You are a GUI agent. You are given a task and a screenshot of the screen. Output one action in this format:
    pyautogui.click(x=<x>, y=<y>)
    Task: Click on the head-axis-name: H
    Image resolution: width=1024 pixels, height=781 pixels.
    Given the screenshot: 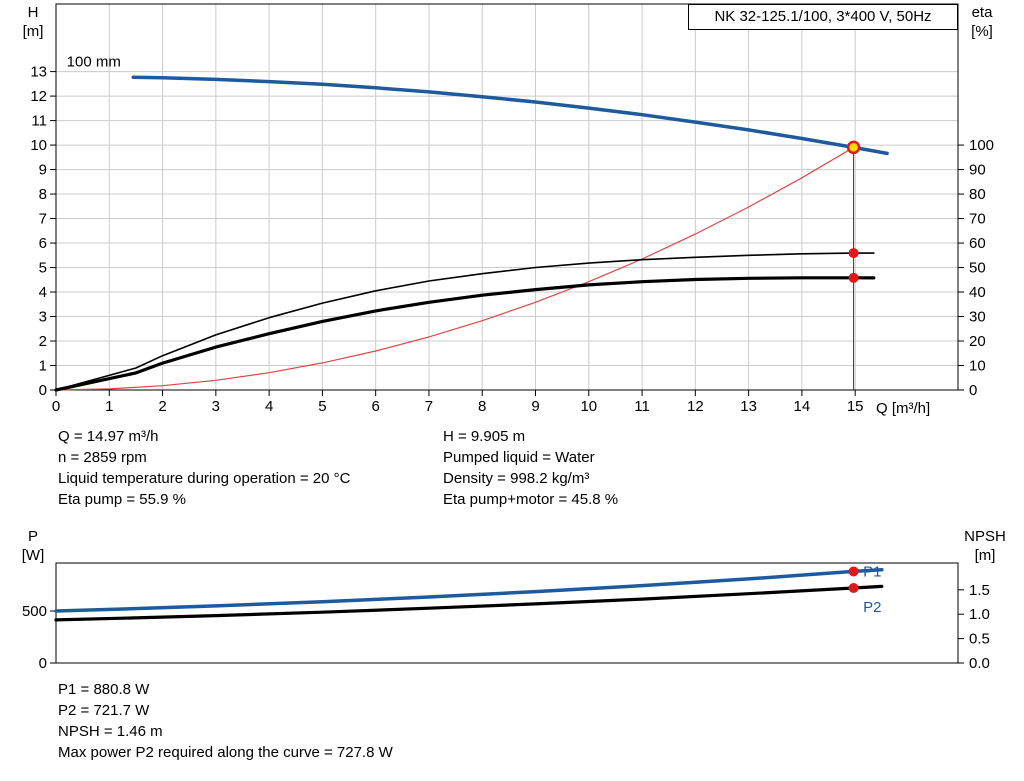 What is the action you would take?
    pyautogui.click(x=33, y=12)
    